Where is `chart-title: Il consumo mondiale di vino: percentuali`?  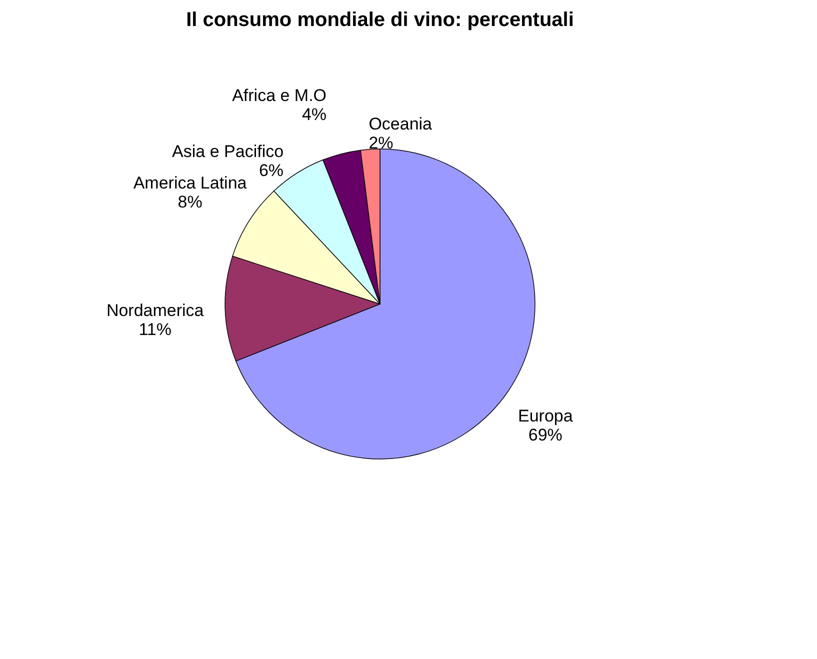
chart-title: Il consumo mondiale di vino: percentuali is located at coordinates (380, 20).